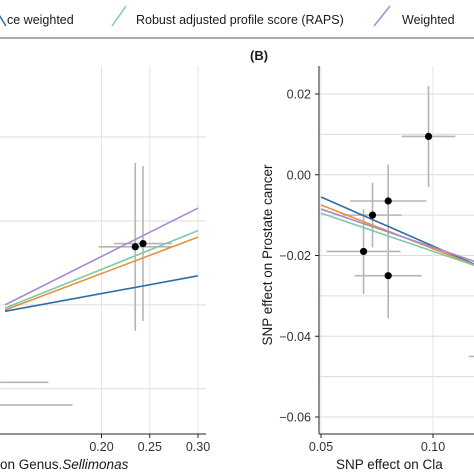 This screenshot has width=474, height=474. Describe the element at coordinates (321, 447) in the screenshot. I see `x-tick-label: 0.05` at that location.